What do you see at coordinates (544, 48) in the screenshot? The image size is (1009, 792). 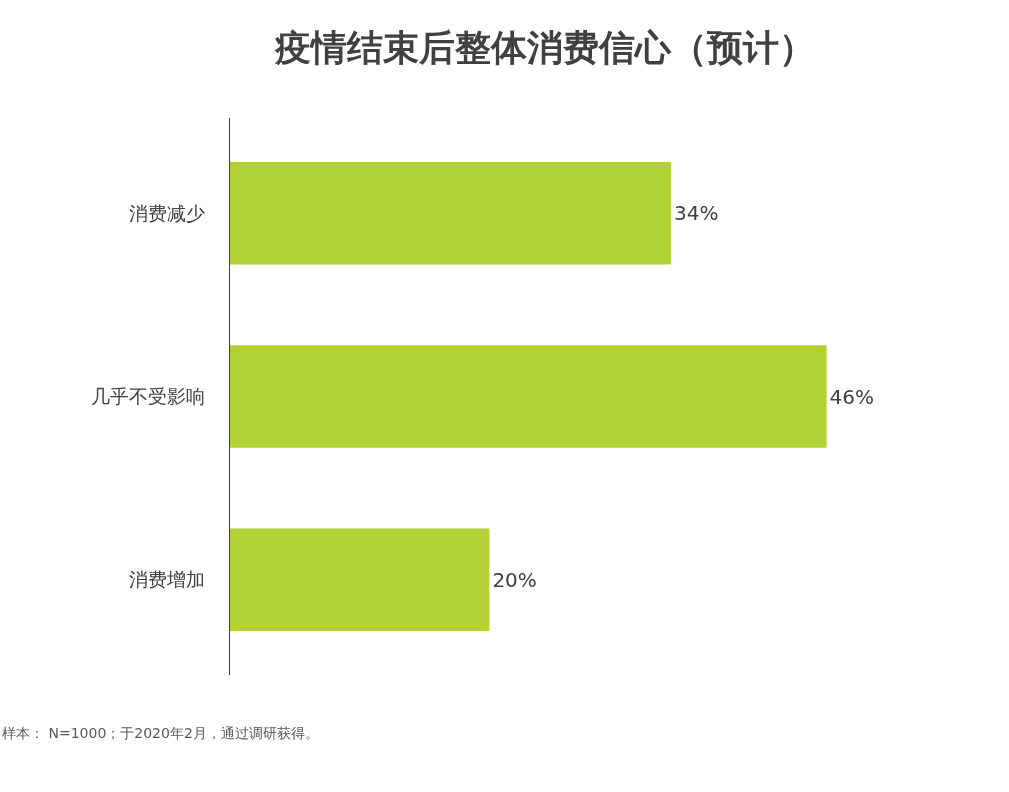 I see `chart-title: 疫情结束后整体消费信心（预计）` at bounding box center [544, 48].